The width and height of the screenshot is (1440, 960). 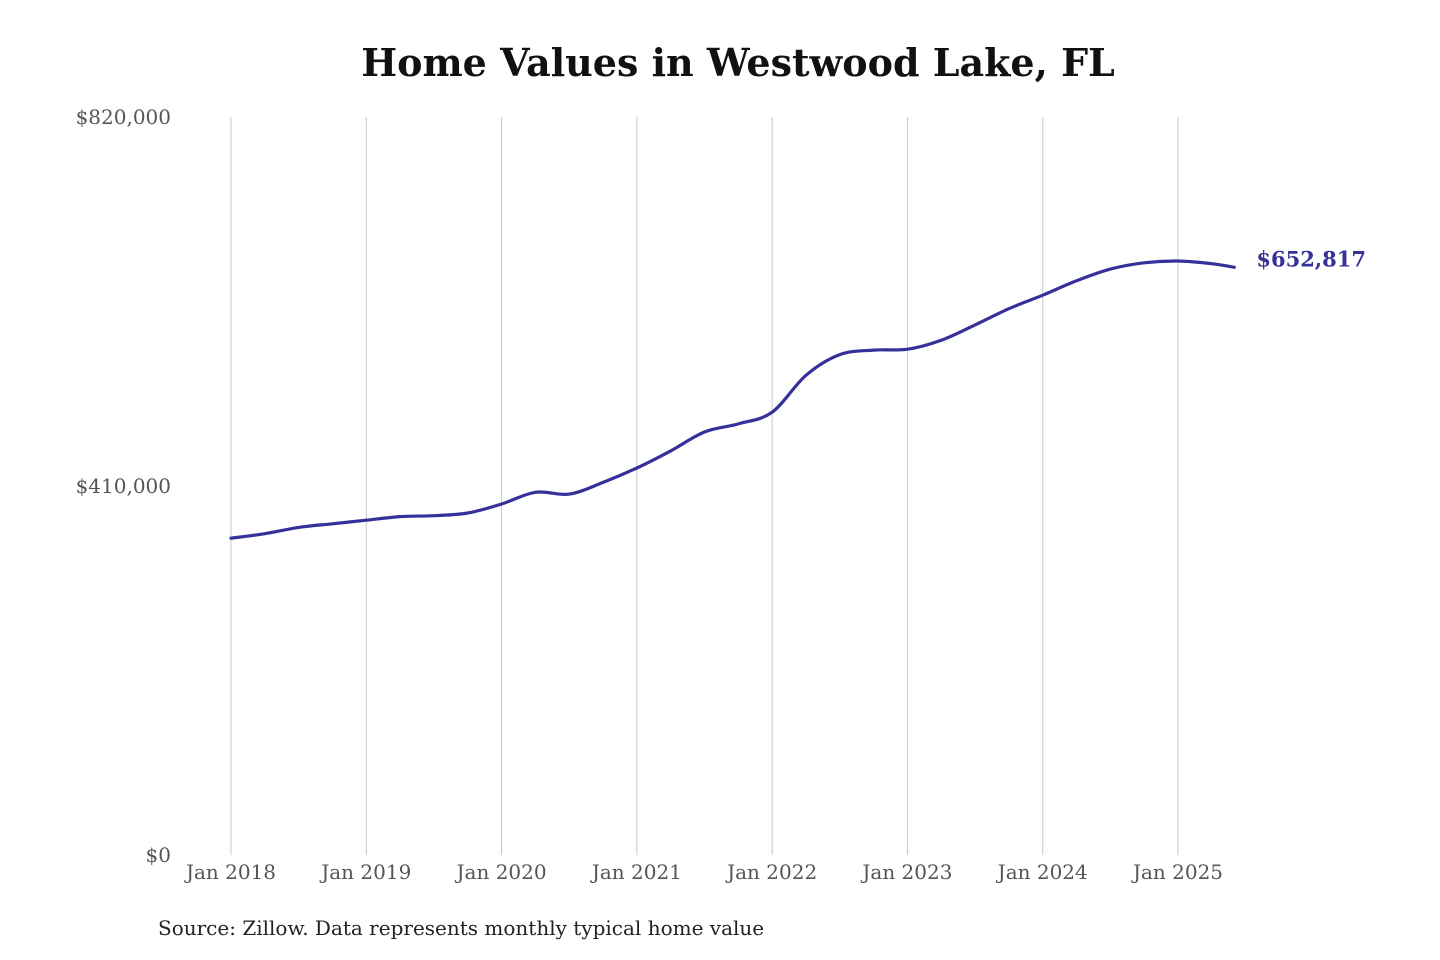 I want to click on y-axis: $0 $410,000 $820,000, so click(x=123, y=486).